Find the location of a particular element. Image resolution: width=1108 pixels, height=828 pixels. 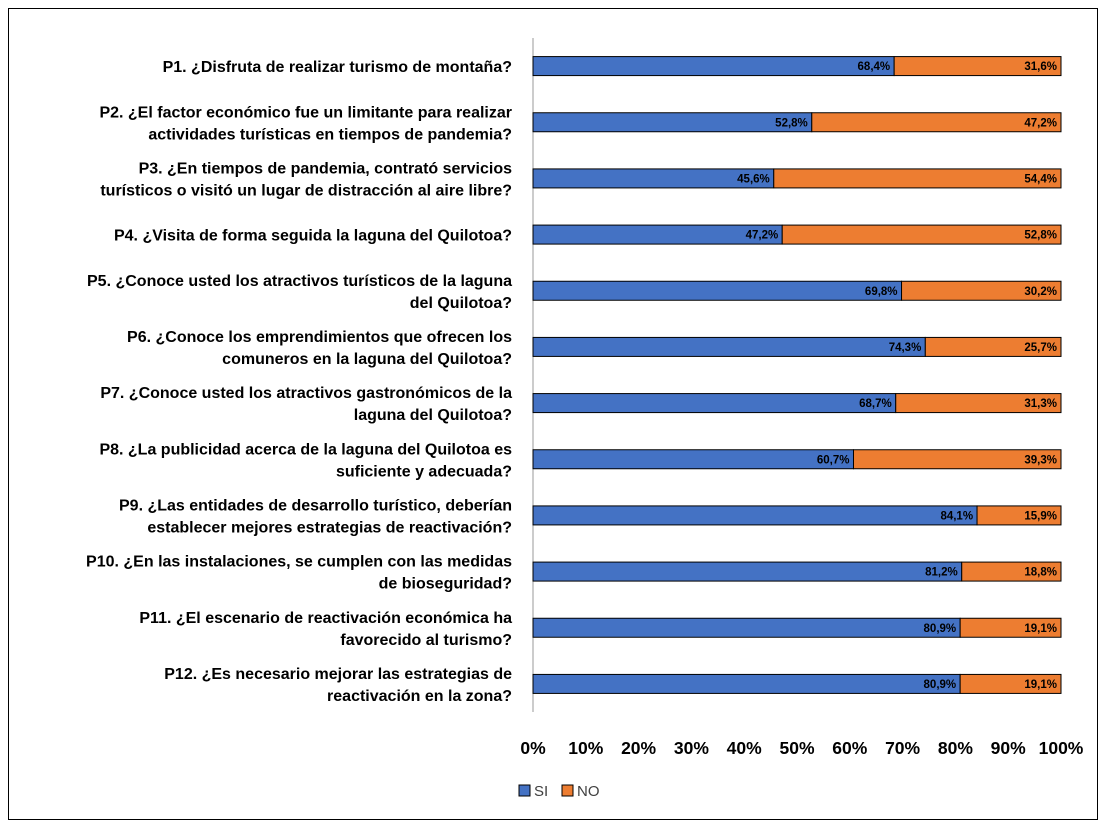

data-label-si: 74,3% is located at coordinates (905, 348).